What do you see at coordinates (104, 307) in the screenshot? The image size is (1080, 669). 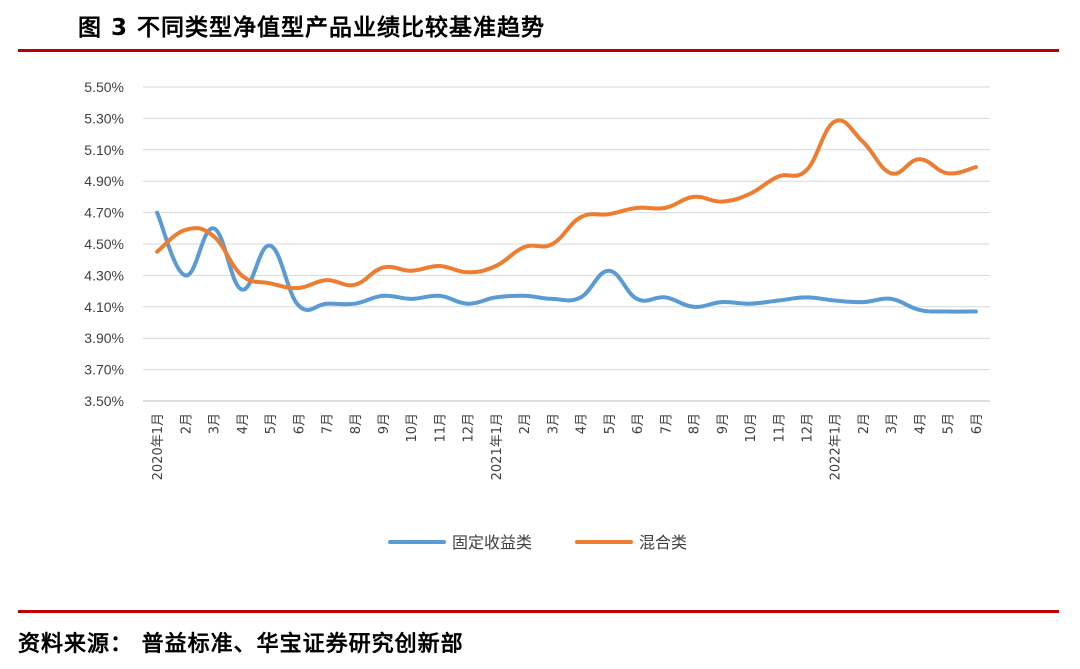 I see `y-tick-label: 4.10%` at bounding box center [104, 307].